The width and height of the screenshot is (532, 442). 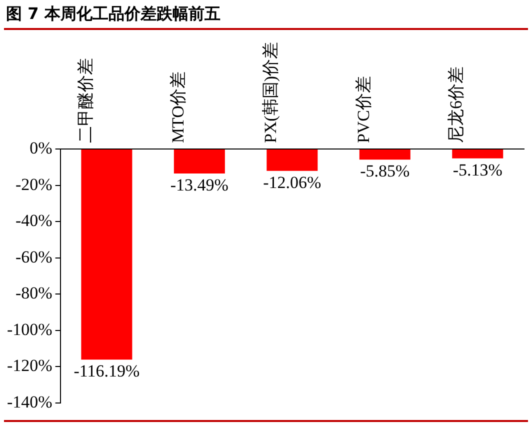 I want to click on y-tick-label: -100%, so click(x=29, y=329).